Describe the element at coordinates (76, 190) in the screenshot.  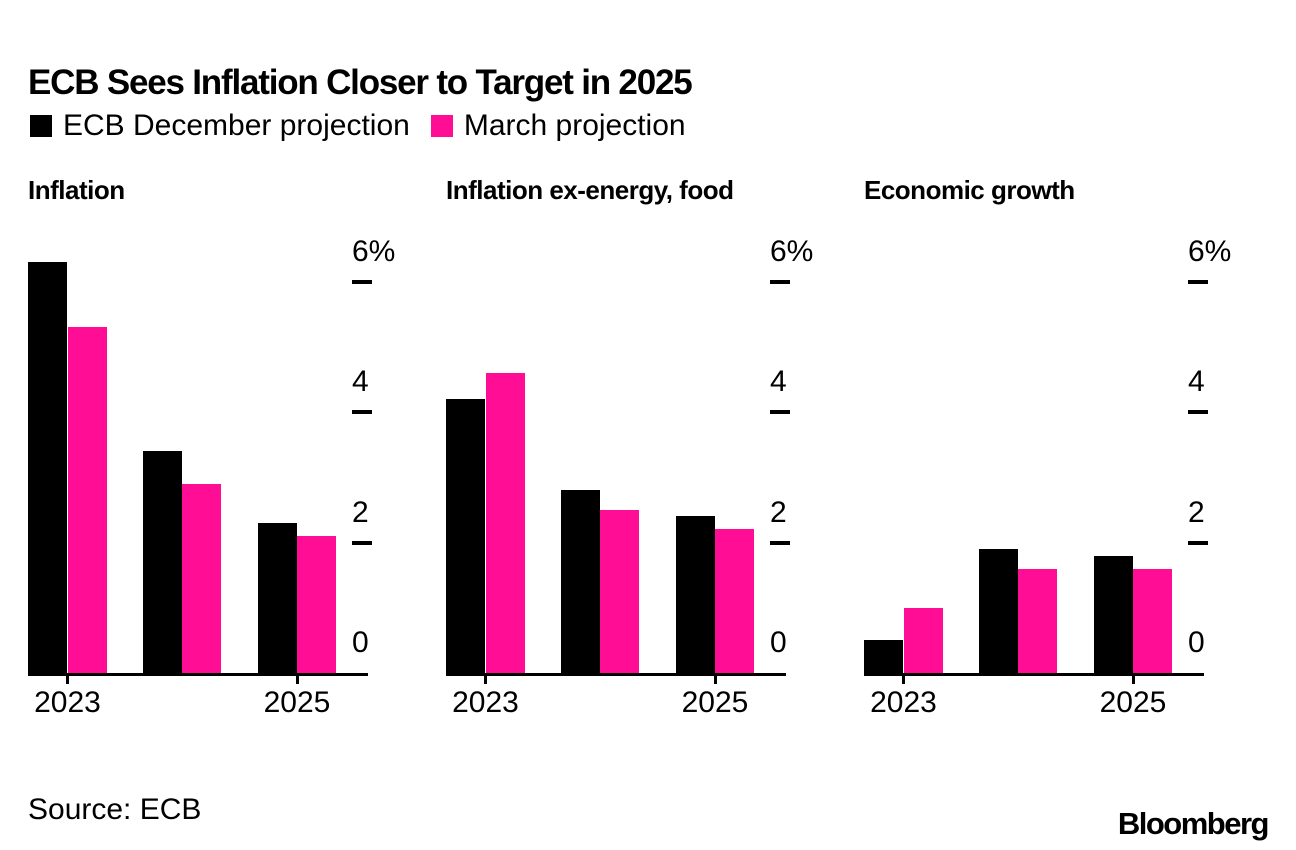
I see `panel-title-inflation: Inflation` at that location.